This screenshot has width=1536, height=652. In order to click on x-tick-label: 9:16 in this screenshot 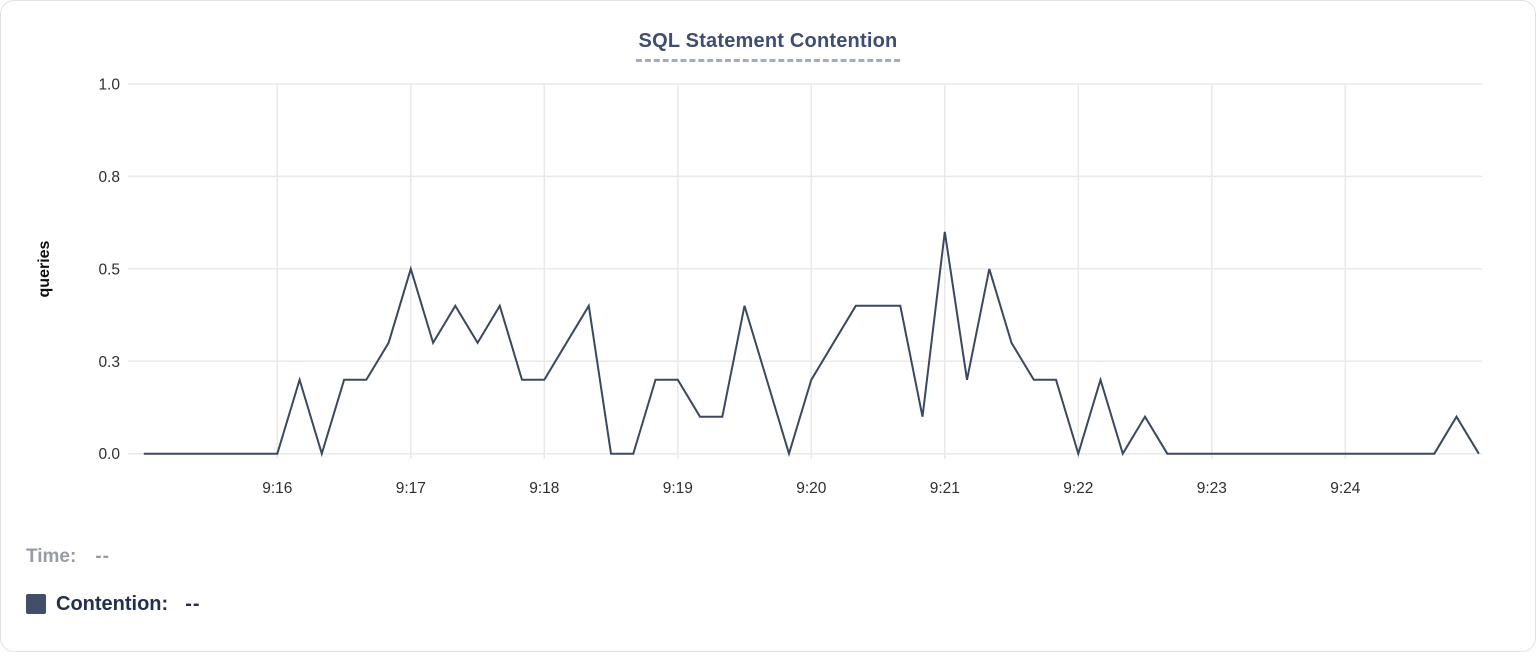, I will do `click(277, 488)`.